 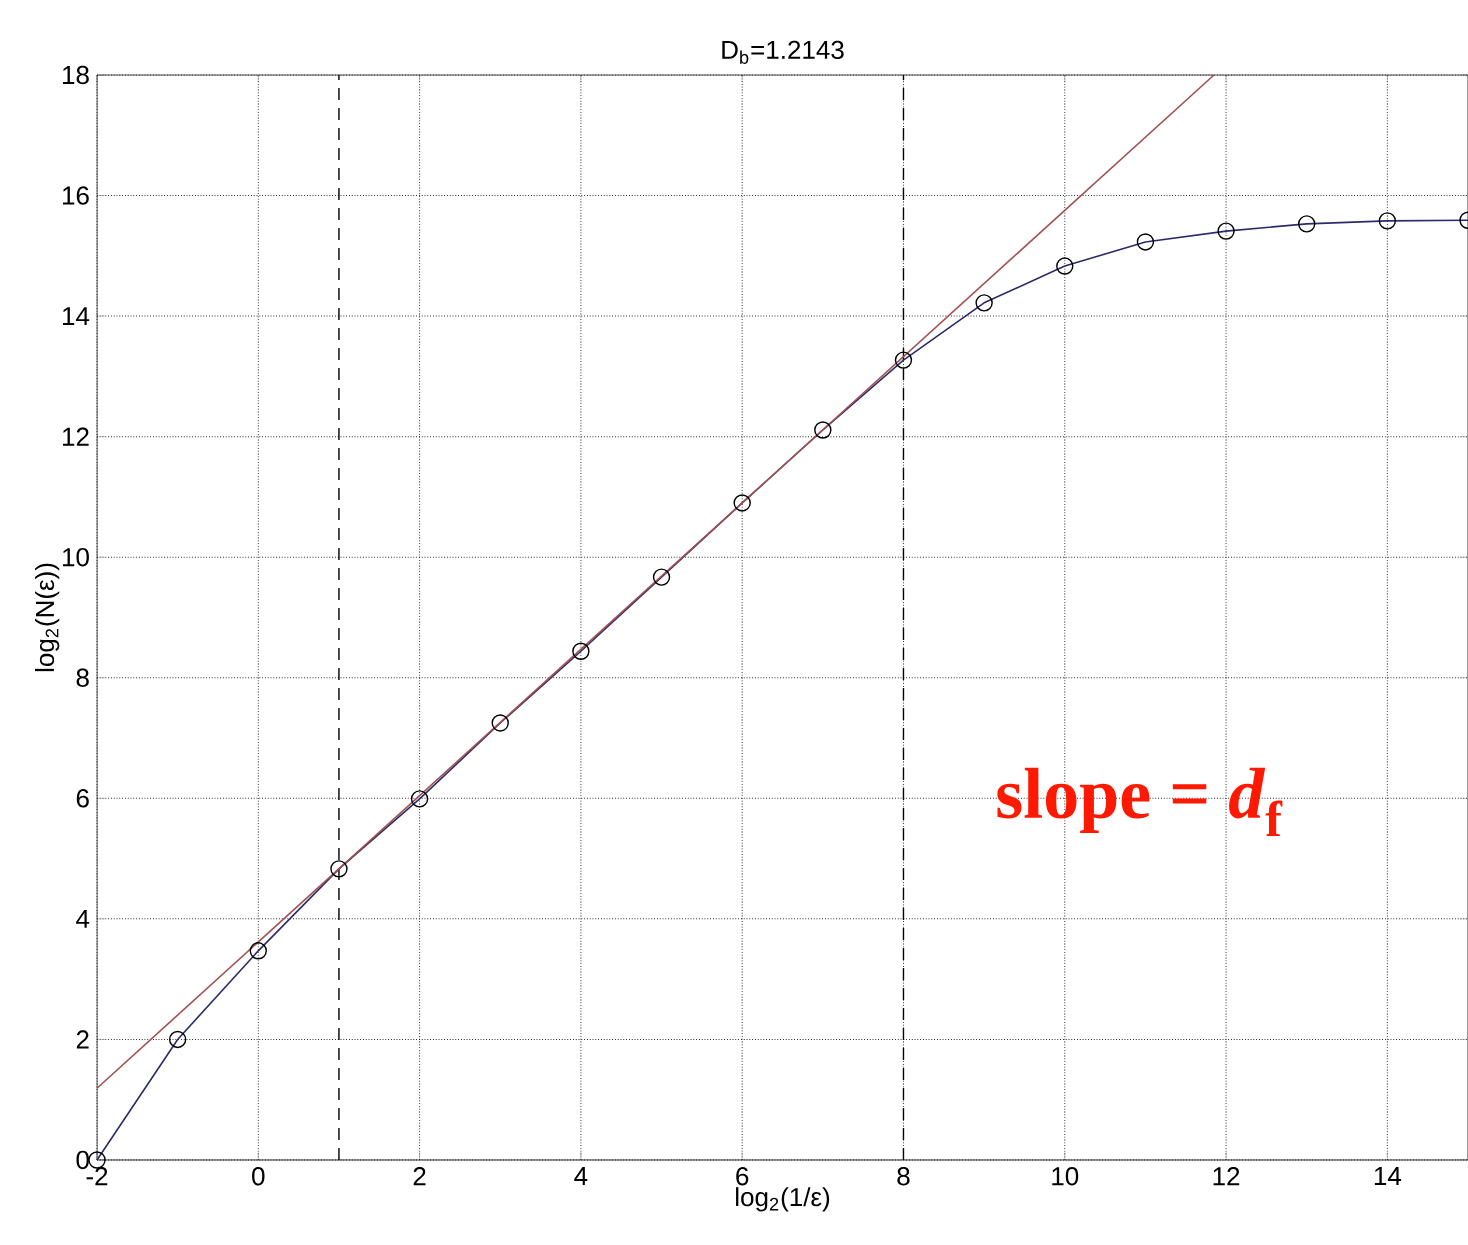 I want to click on y-tick-label: 4, so click(x=83, y=918).